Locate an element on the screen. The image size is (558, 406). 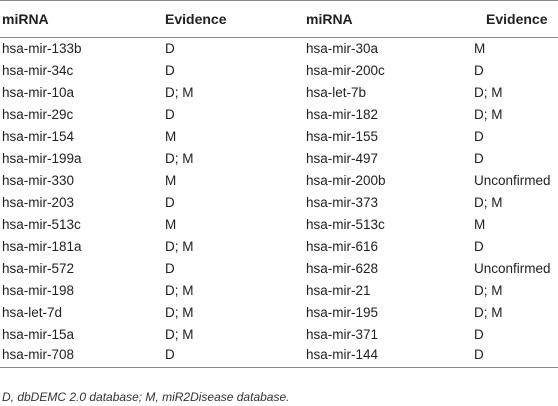
mirna-right-cell: hsa-mir-513c is located at coordinates (345, 224).